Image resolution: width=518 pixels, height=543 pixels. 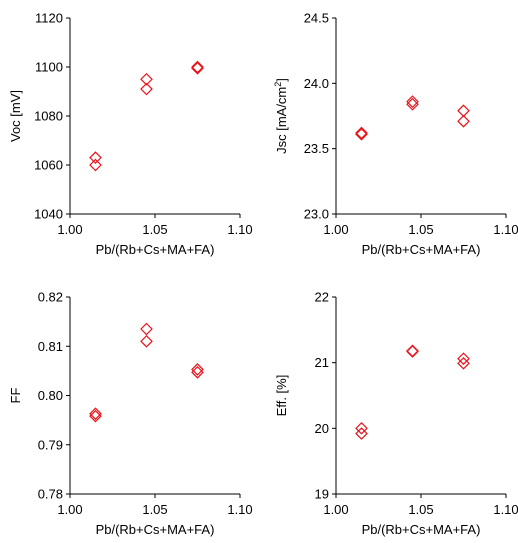 What do you see at coordinates (50, 346) in the screenshot?
I see `ff-y-tick-label: 0.81` at bounding box center [50, 346].